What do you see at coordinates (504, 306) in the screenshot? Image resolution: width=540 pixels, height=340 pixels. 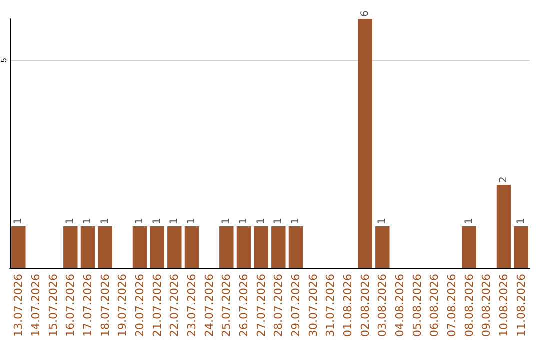 I see `x-tick-label: 10.08.2026` at bounding box center [504, 306].